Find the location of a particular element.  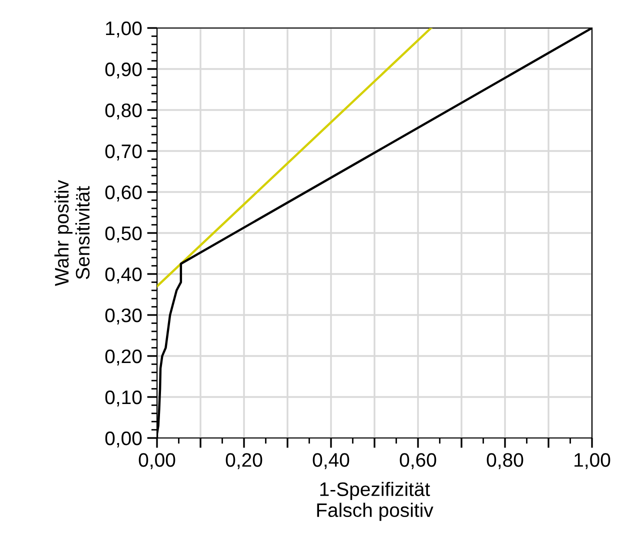

x-tick-label: 0,80 is located at coordinates (505, 461).